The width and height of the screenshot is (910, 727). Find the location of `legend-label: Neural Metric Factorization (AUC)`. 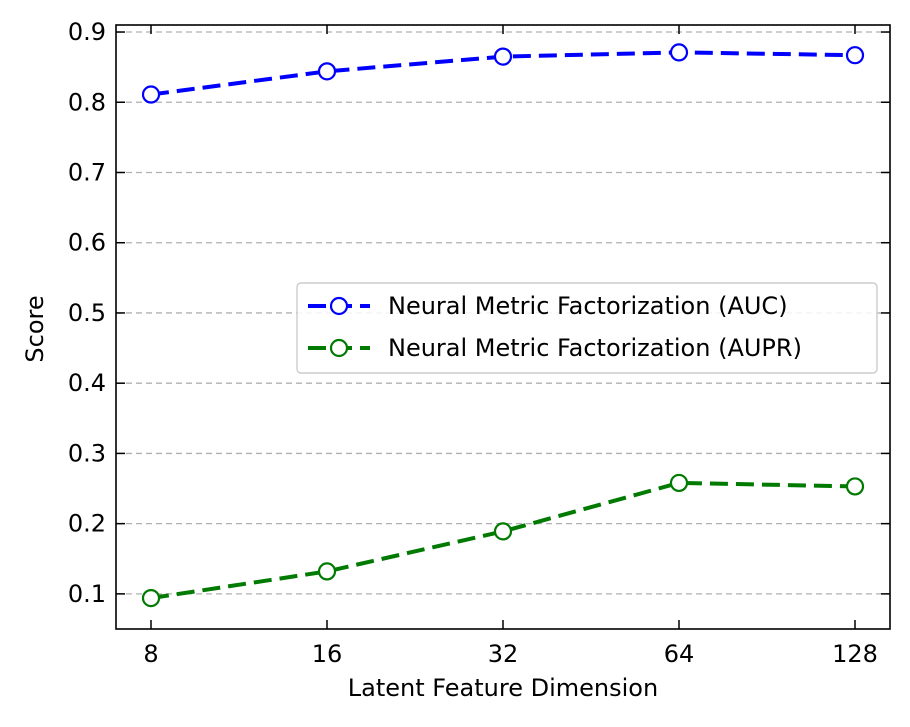

legend-label: Neural Metric Factorization (AUC) is located at coordinates (588, 306).